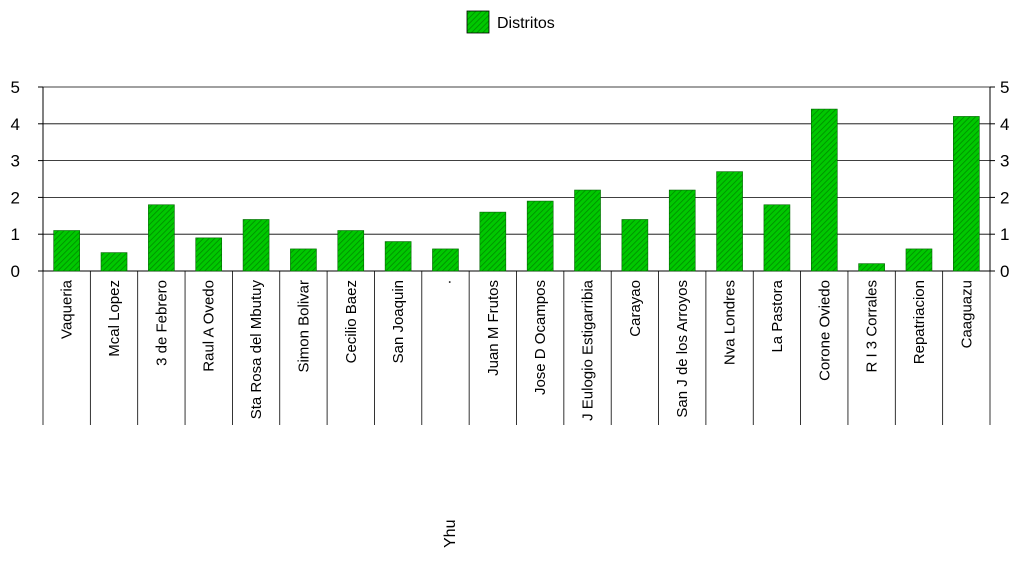 The width and height of the screenshot is (1021, 565). Describe the element at coordinates (635, 308) in the screenshot. I see `category-label: Carayao` at that location.